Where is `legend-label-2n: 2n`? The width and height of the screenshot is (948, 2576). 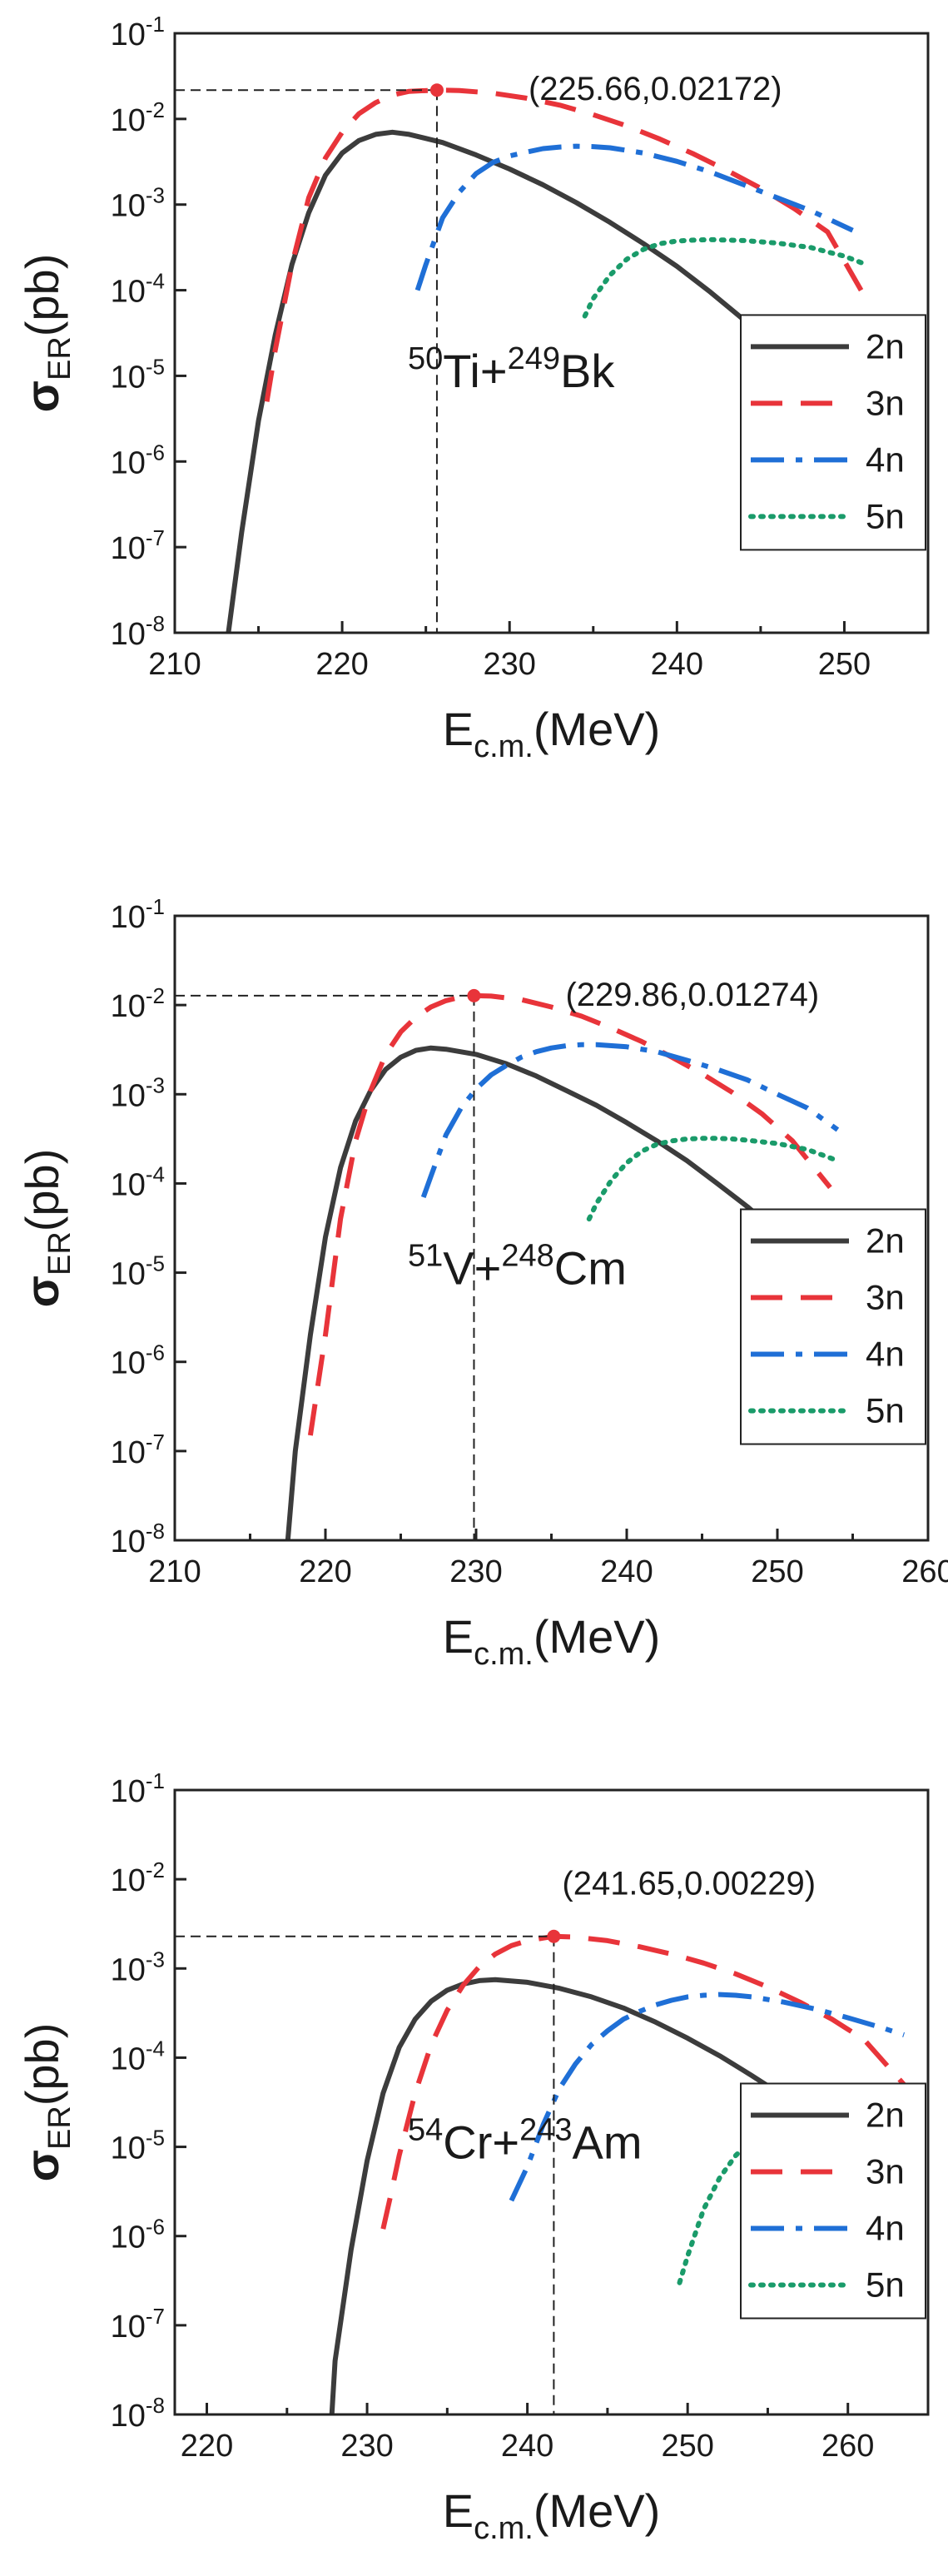
legend-label-2n: 2n is located at coordinates (885, 2115).